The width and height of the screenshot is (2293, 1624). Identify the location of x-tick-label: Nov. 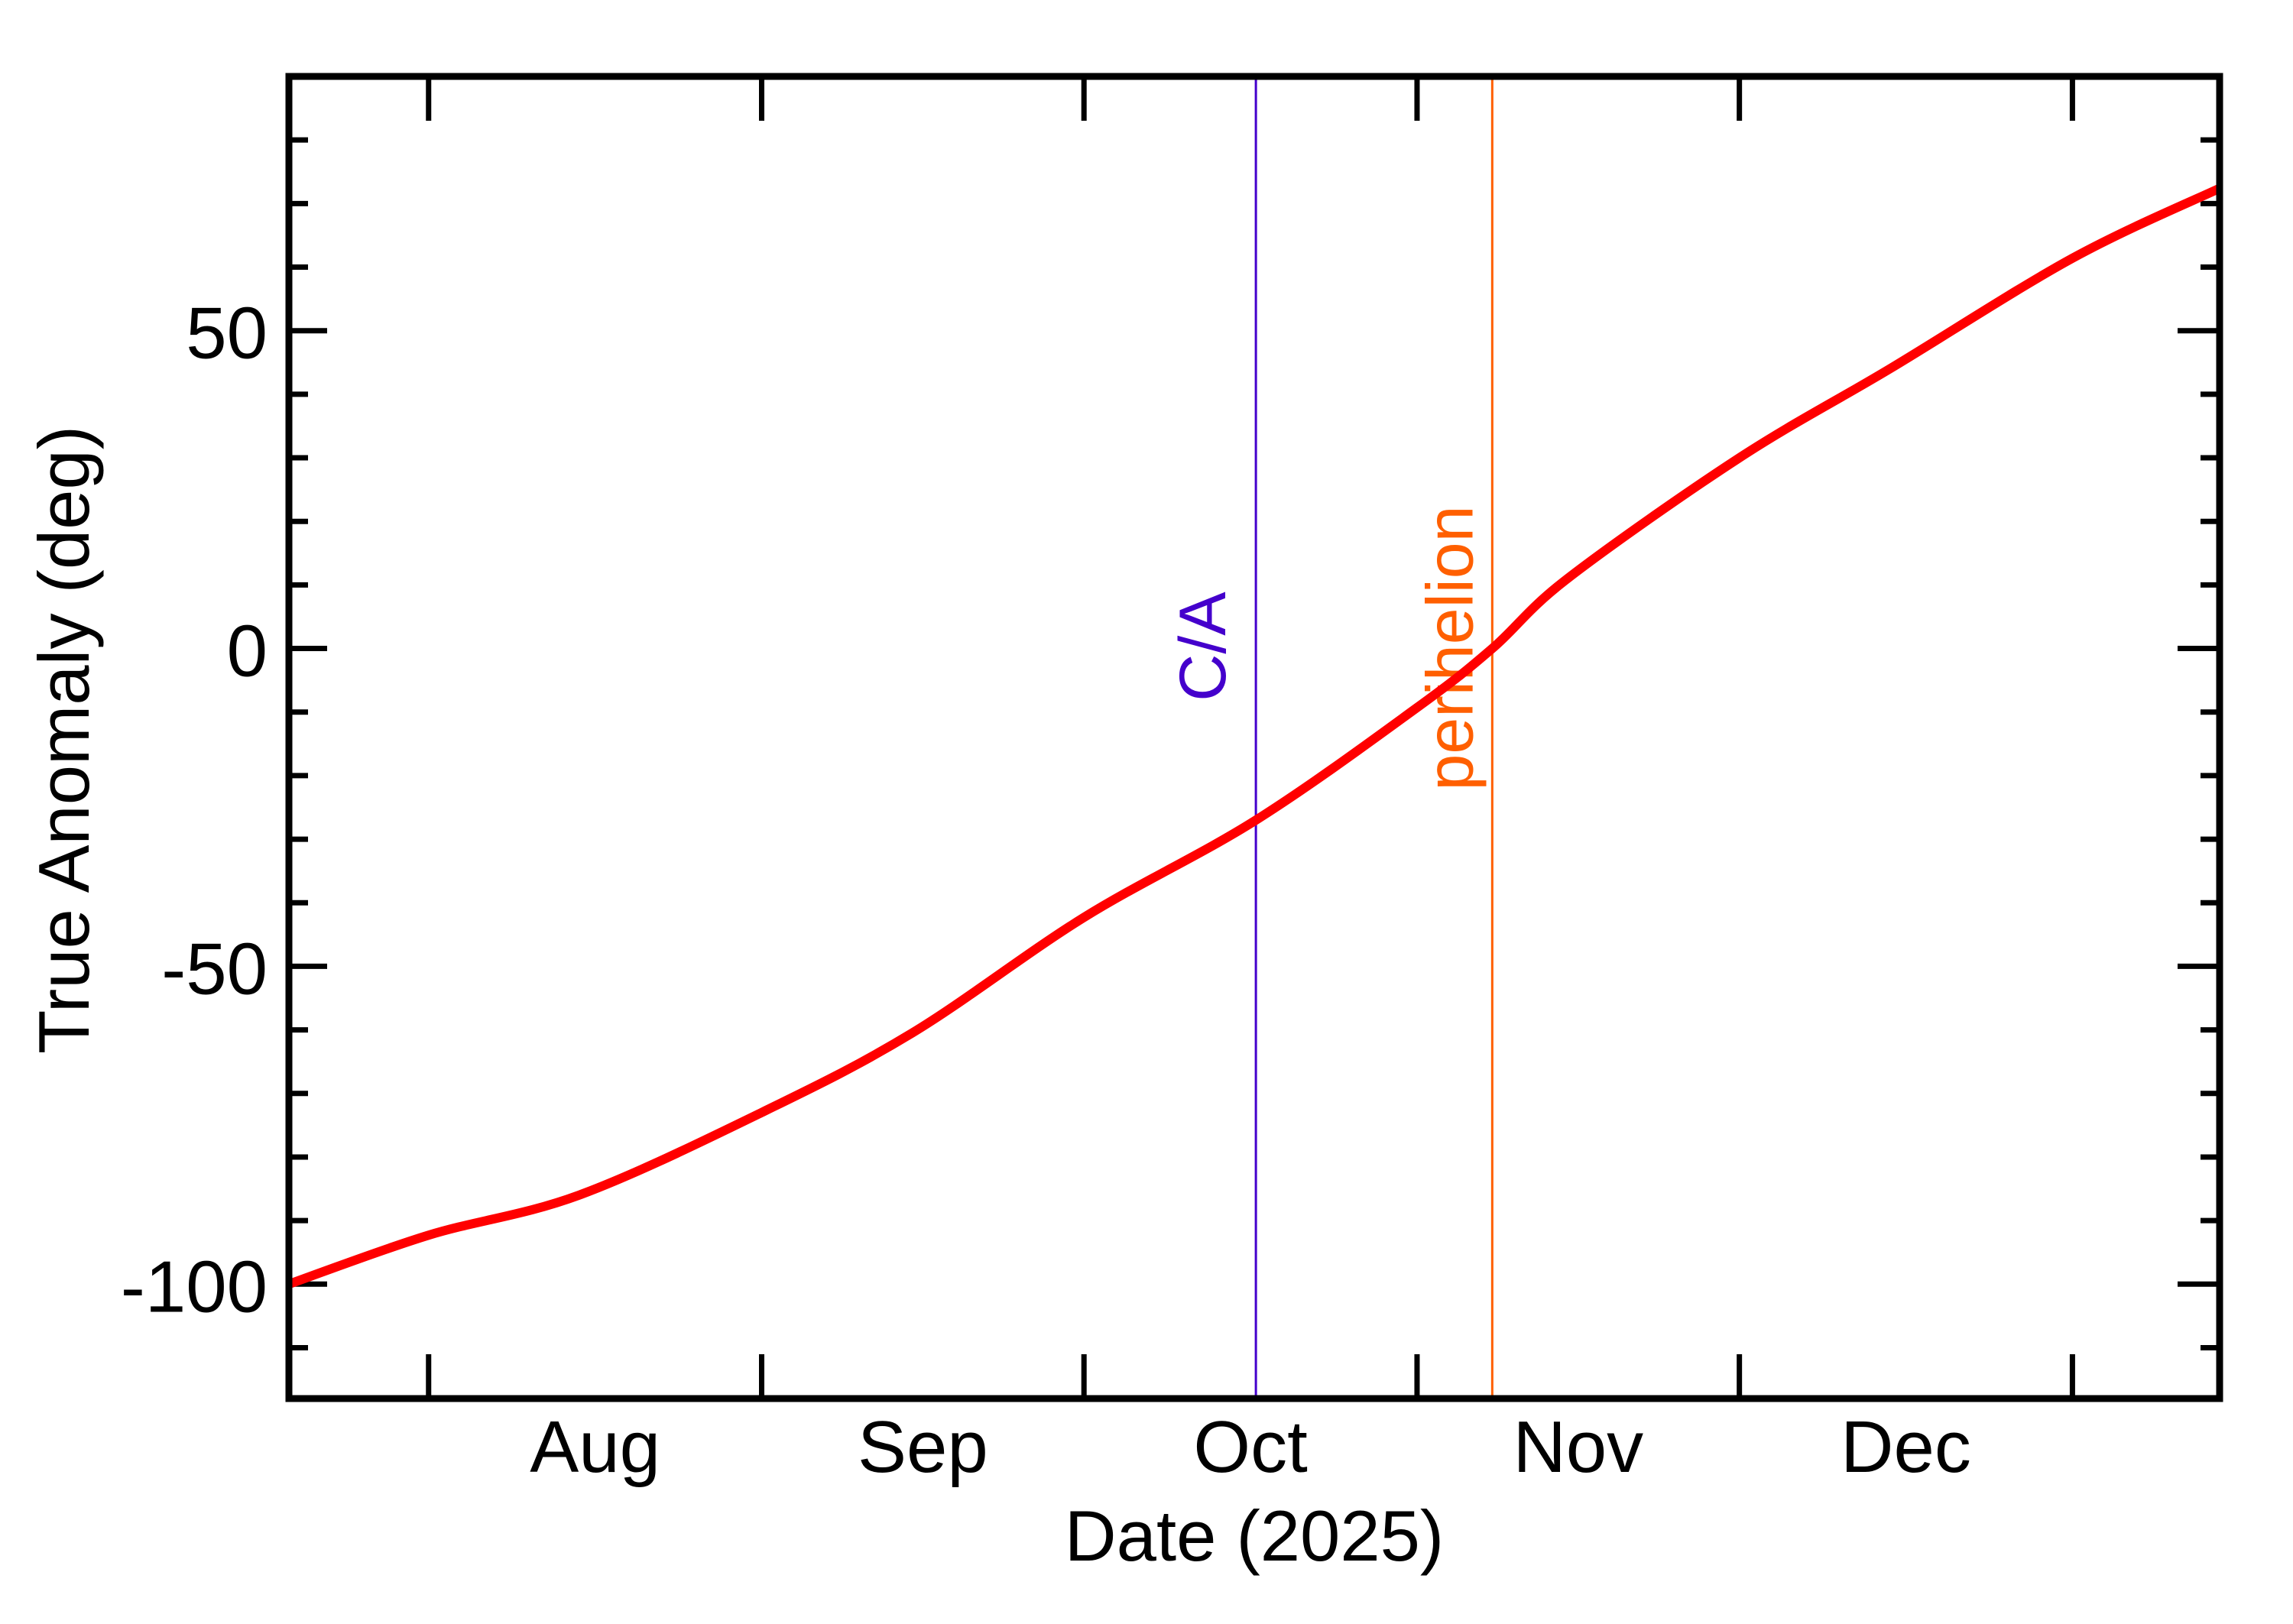
(1578, 1447).